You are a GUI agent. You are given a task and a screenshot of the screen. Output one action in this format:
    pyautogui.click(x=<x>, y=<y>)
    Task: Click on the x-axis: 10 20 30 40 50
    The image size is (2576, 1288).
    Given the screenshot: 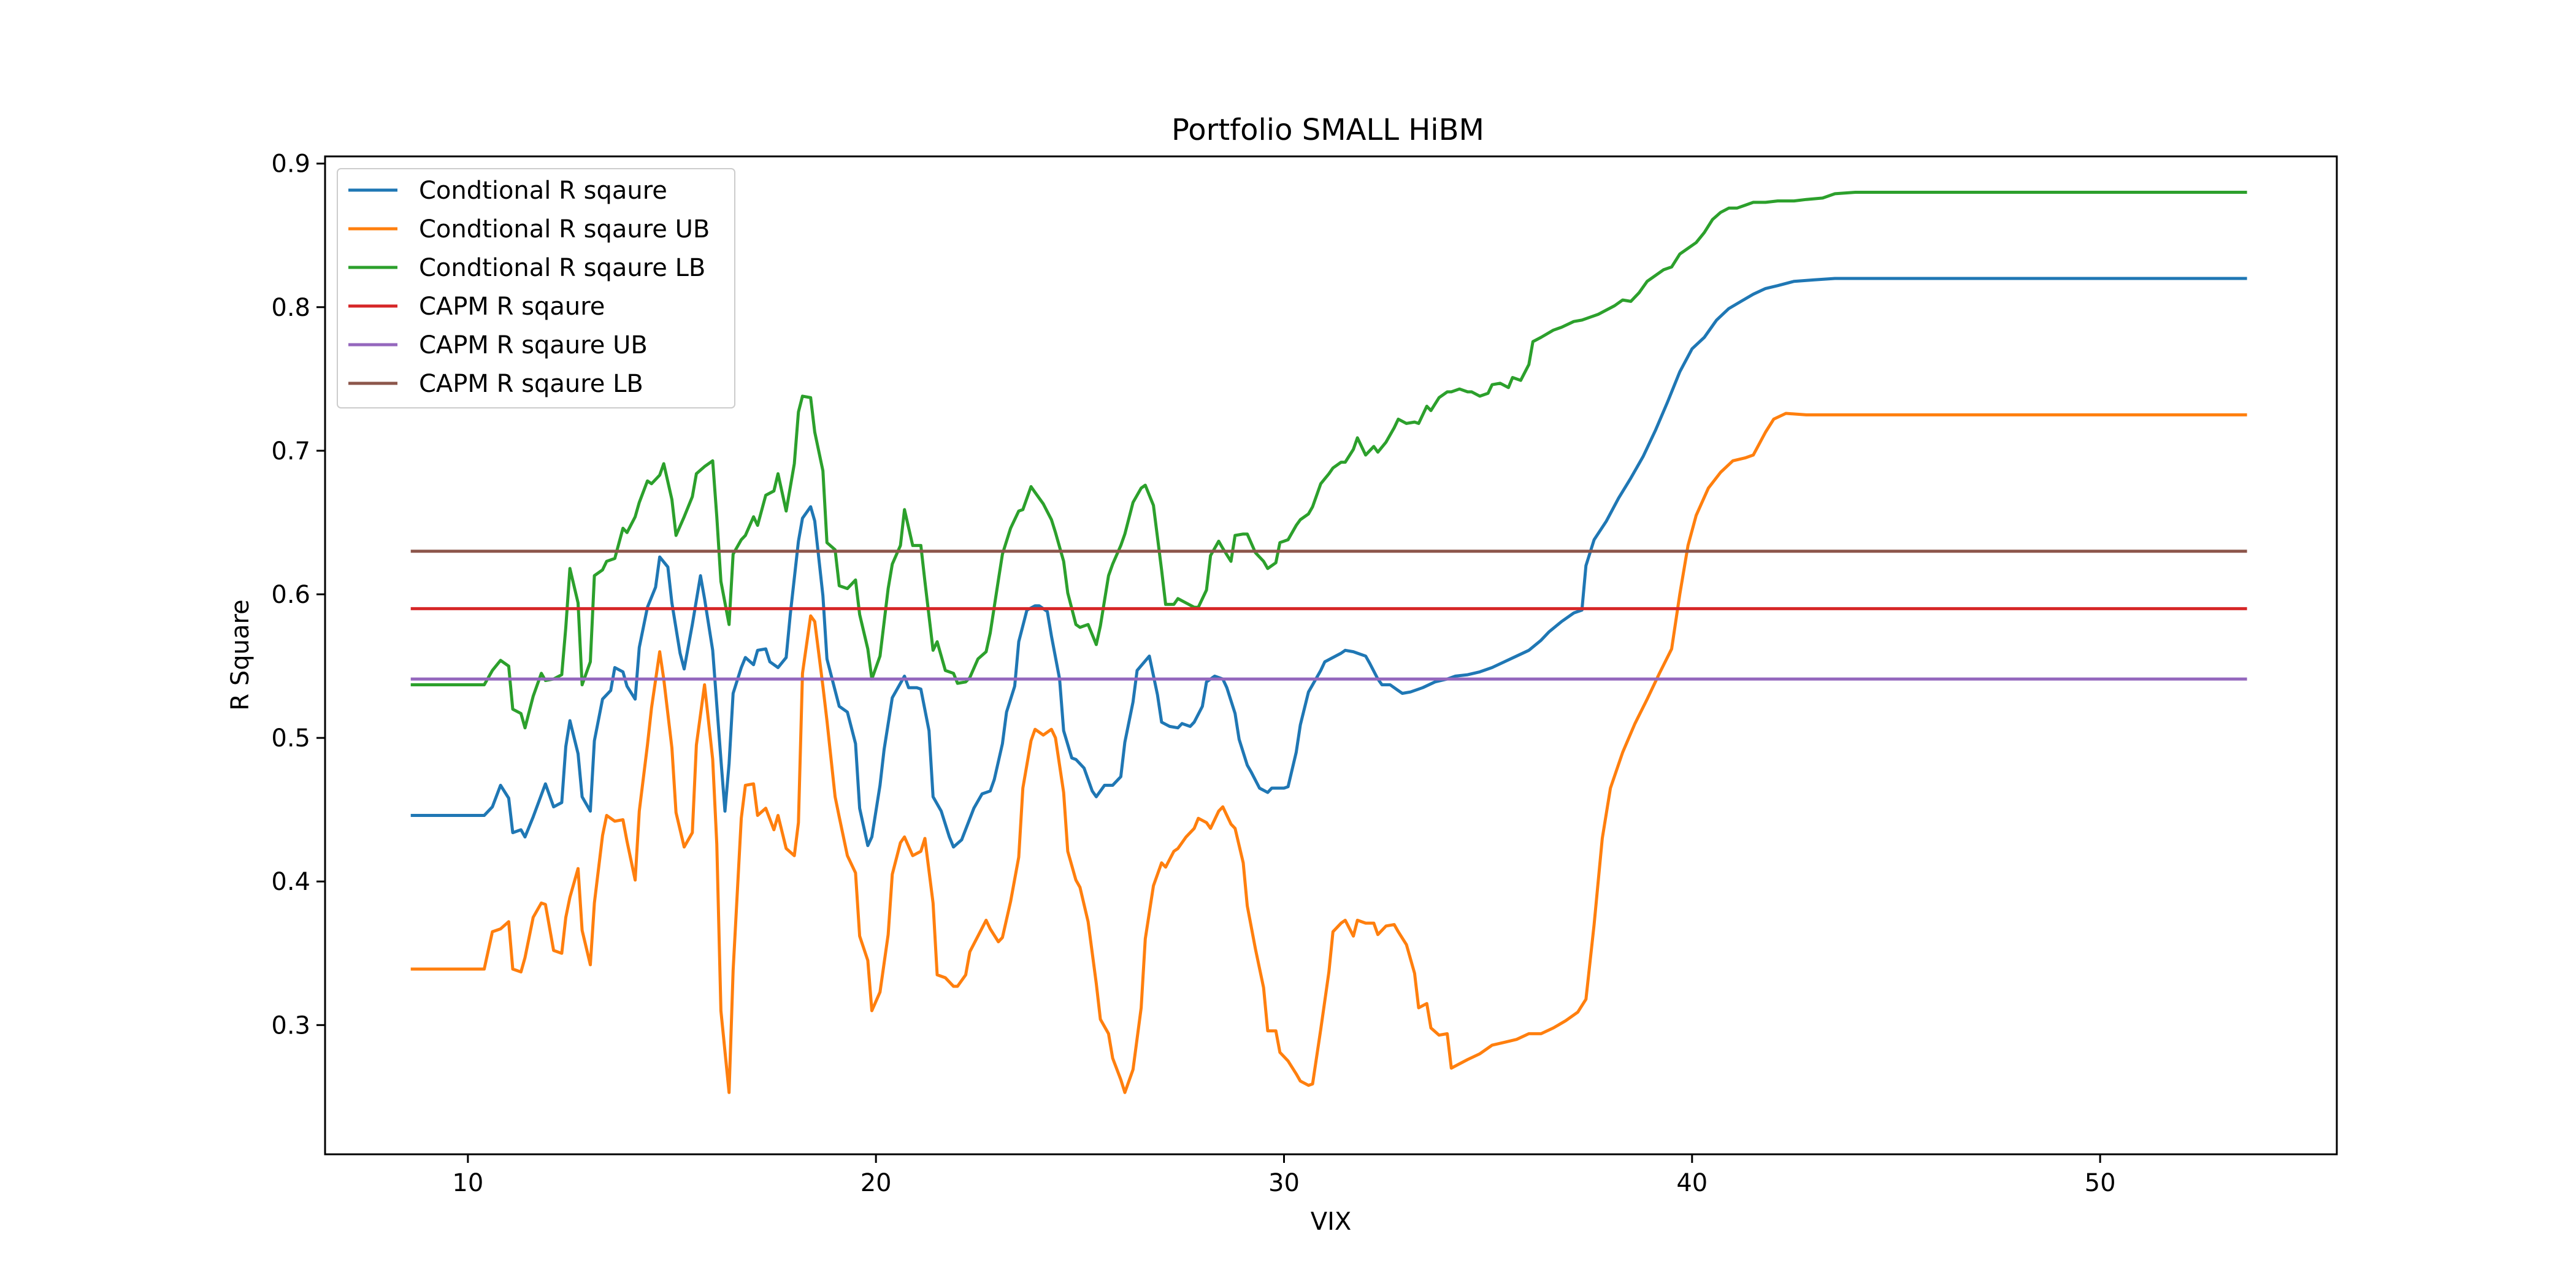 What is the action you would take?
    pyautogui.click(x=1284, y=1175)
    